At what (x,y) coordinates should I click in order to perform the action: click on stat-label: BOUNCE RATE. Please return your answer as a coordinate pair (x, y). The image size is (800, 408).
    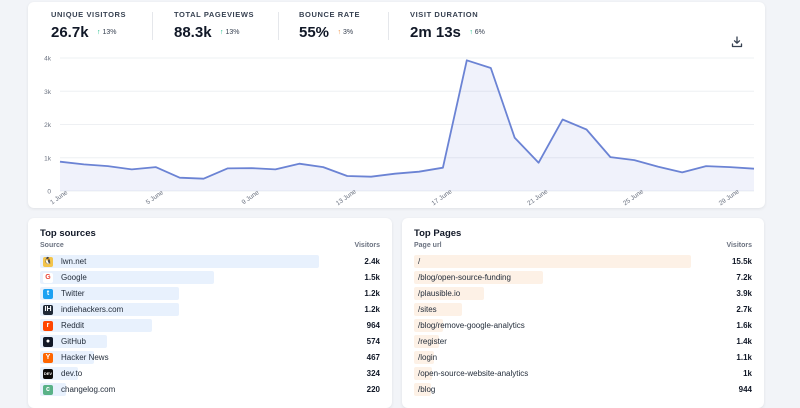
    Looking at the image, I should click on (330, 14).